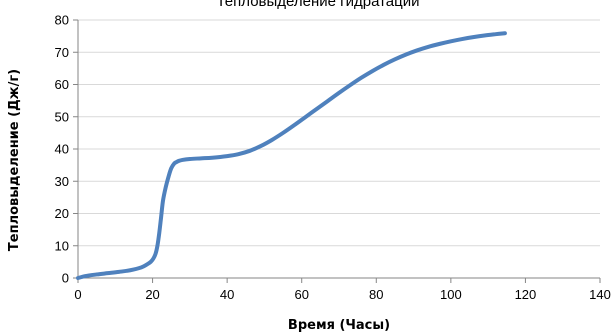 Image resolution: width=616 pixels, height=333 pixels. I want to click on x-tick-label: 140, so click(600, 294).